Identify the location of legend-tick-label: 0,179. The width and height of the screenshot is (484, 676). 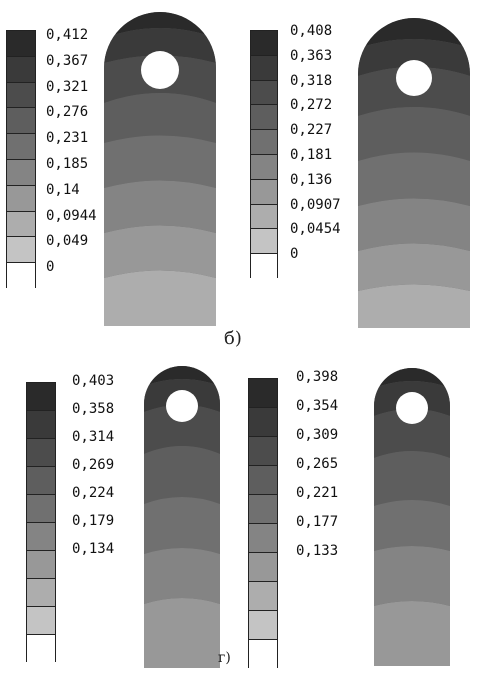
(93, 521).